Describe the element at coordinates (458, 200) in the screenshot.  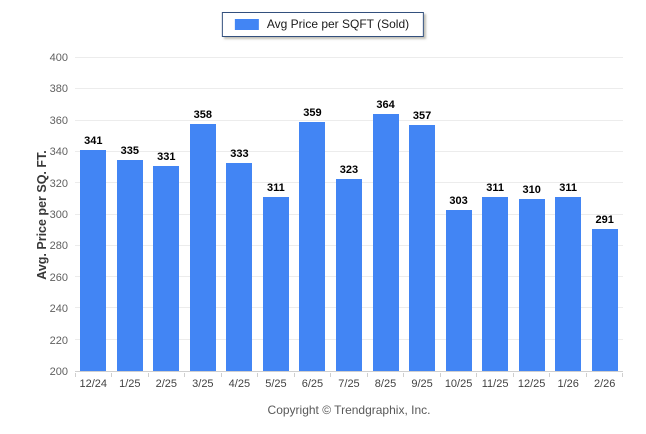
I see `bar-value-label: 303` at that location.